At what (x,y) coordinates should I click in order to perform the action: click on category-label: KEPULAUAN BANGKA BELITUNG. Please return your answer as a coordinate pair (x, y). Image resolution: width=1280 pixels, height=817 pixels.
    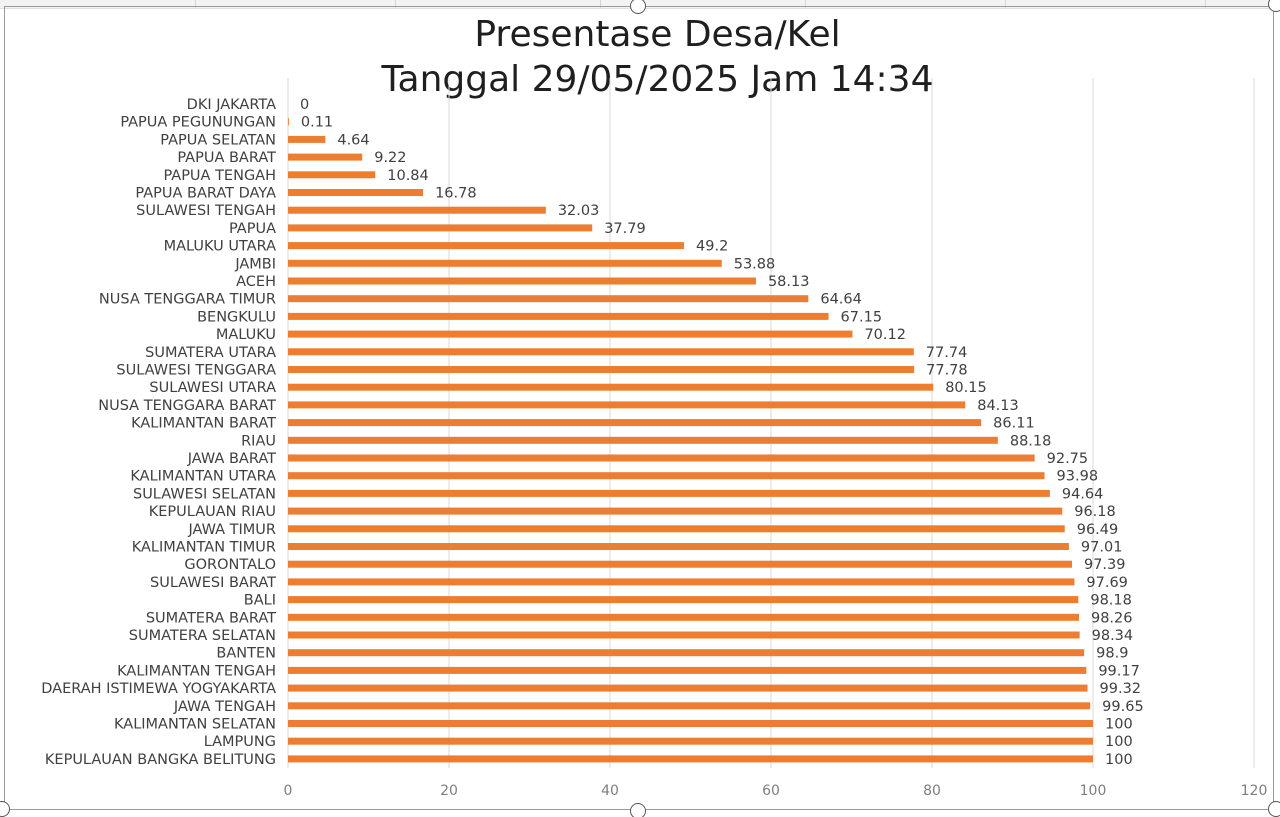
    Looking at the image, I should click on (160, 760).